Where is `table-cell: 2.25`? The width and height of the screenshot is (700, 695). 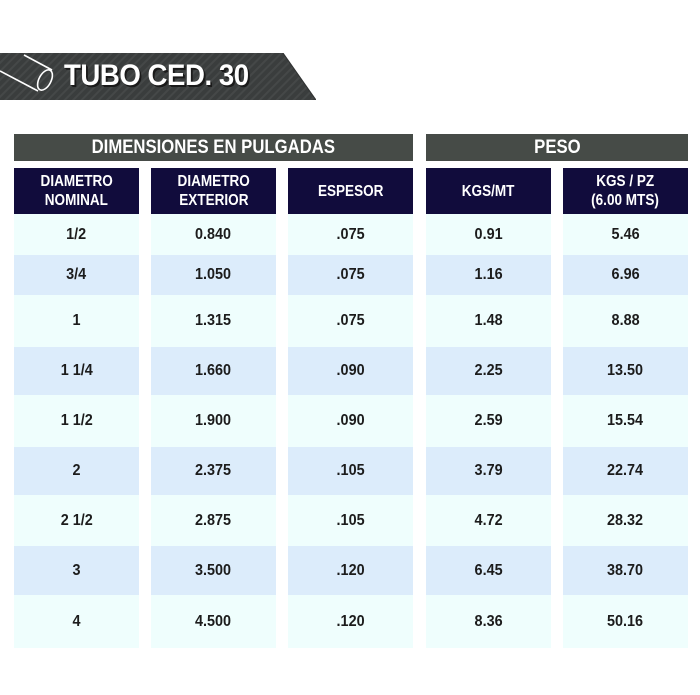 table-cell: 2.25 is located at coordinates (488, 371).